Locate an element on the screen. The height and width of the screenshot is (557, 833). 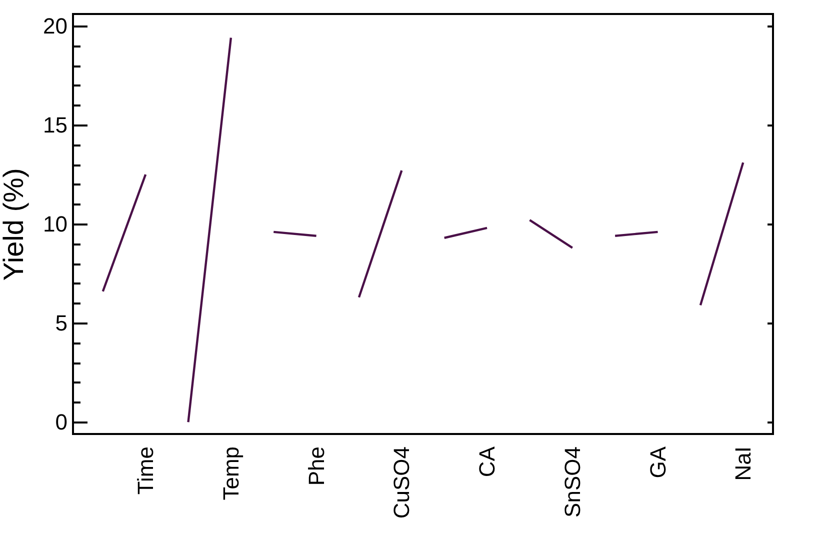
x-tick-label: CA is located at coordinates (487, 462).